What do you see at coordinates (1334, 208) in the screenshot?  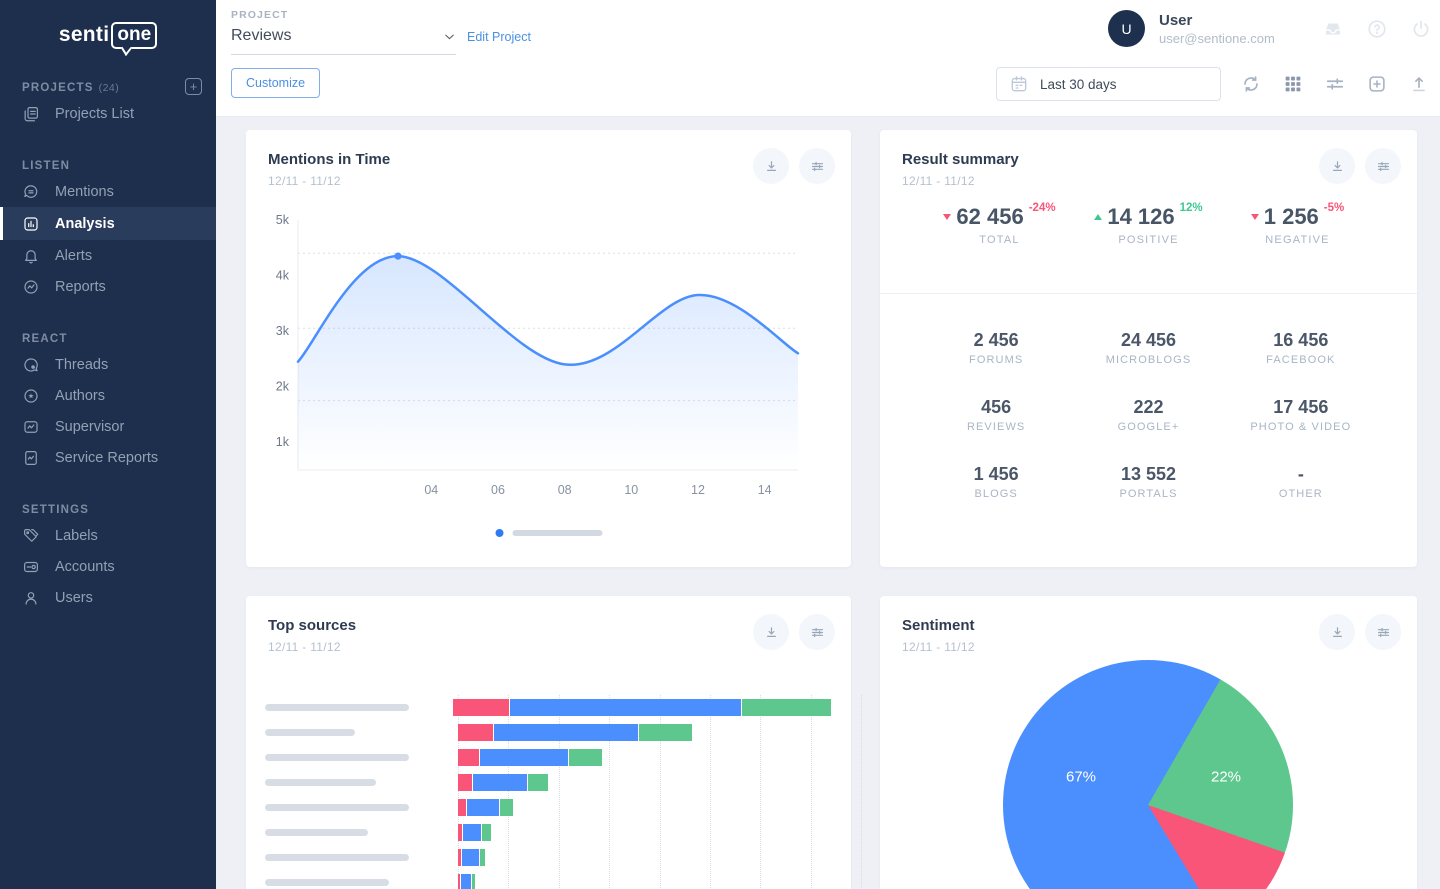 I see `kpi-change: -5%` at bounding box center [1334, 208].